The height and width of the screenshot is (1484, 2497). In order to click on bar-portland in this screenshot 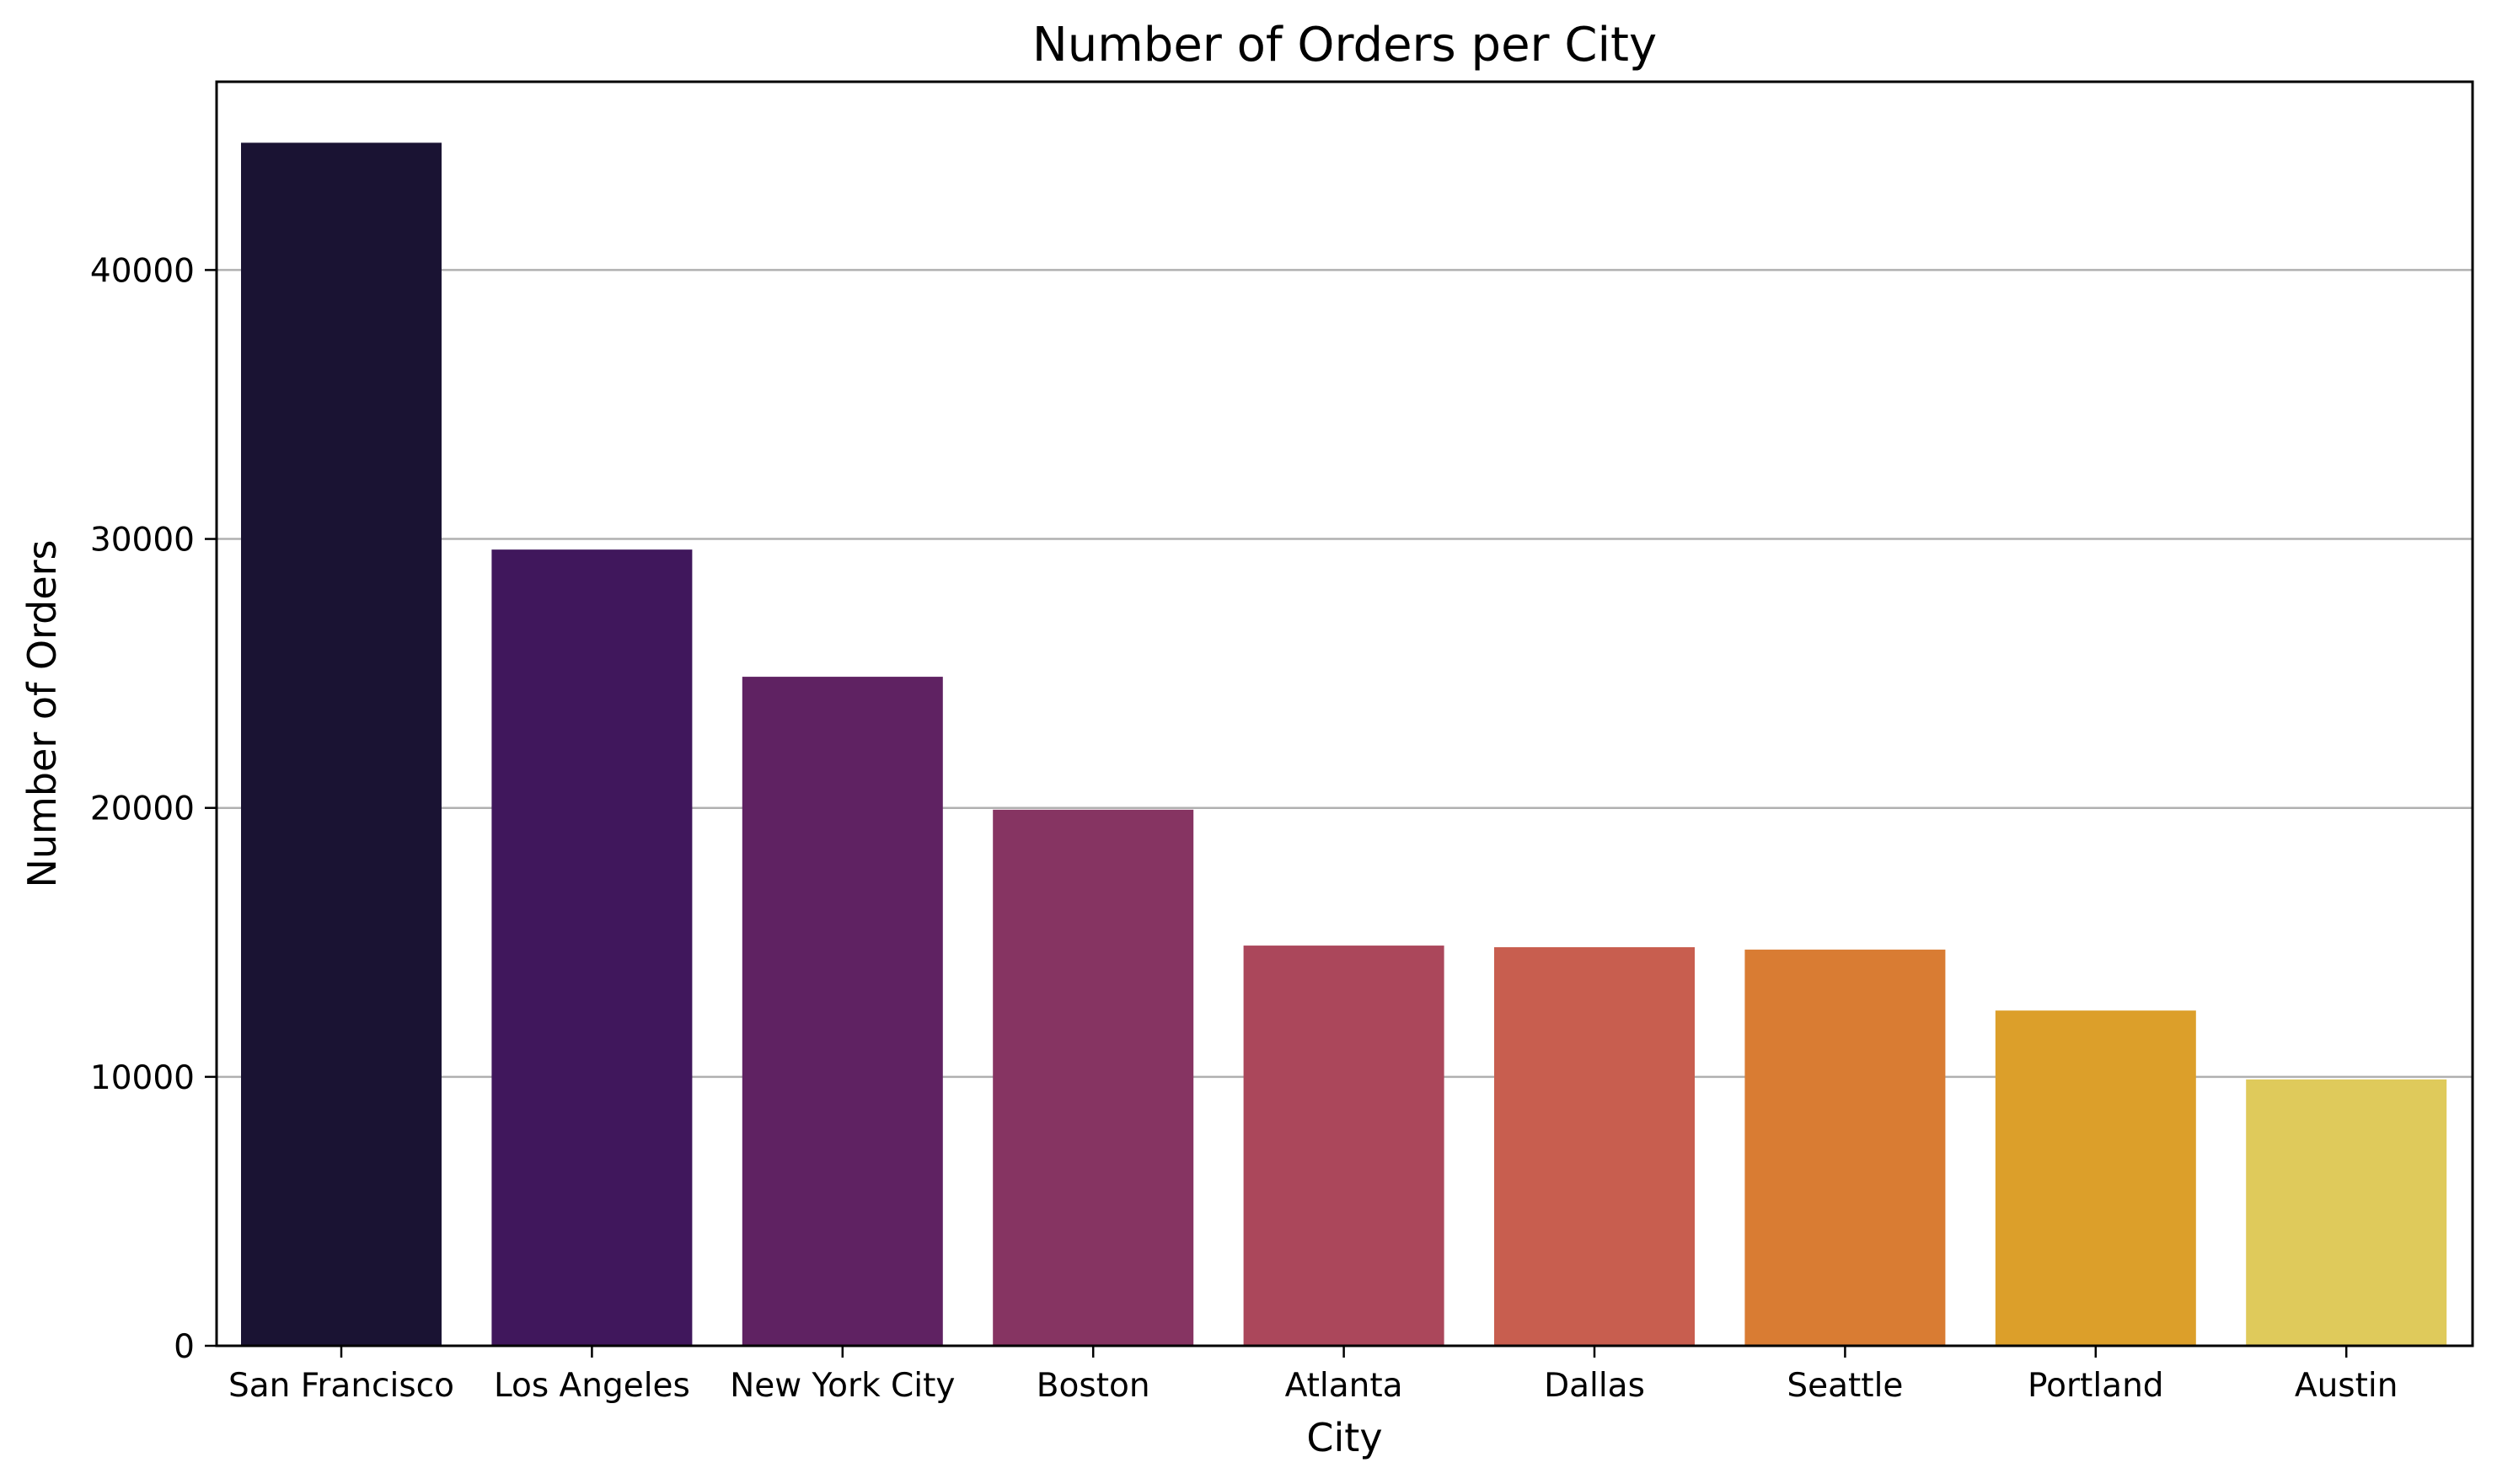, I will do `click(2095, 1178)`.